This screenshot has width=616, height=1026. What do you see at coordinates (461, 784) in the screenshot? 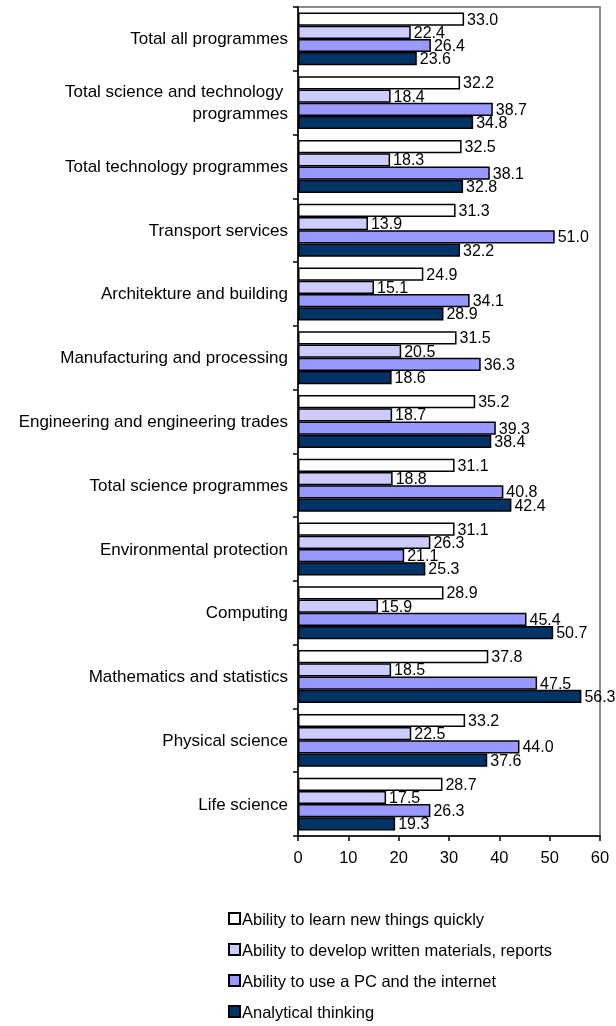
I see `data-label: 28.7` at bounding box center [461, 784].